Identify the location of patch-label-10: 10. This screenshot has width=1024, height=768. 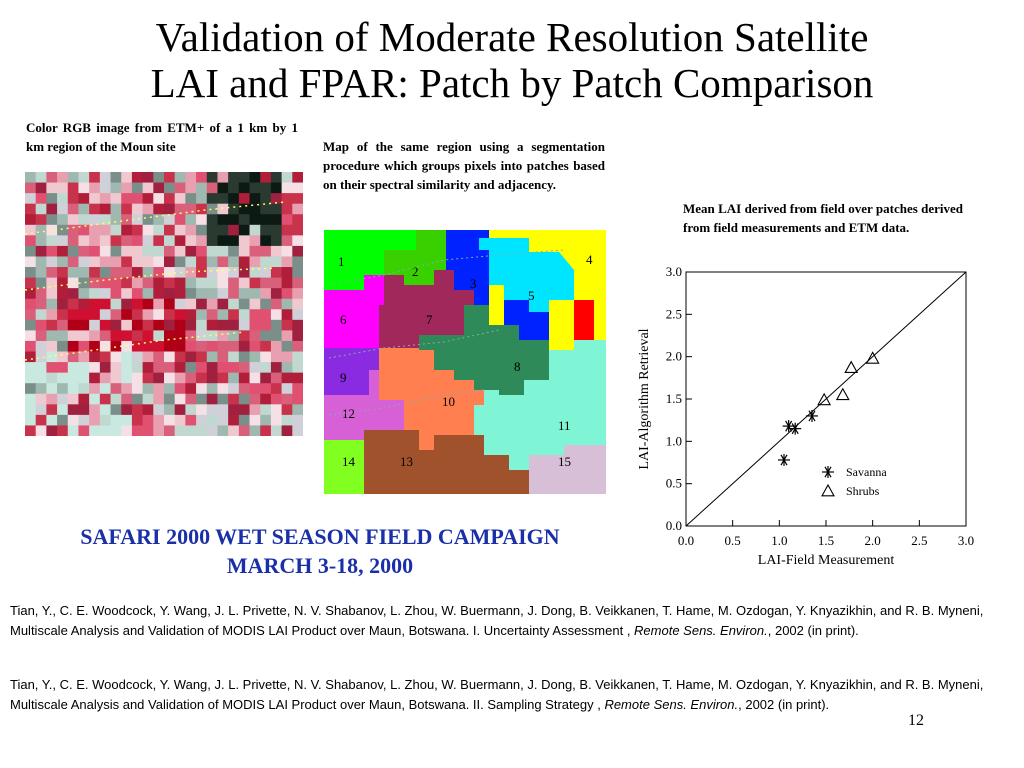
(448, 401).